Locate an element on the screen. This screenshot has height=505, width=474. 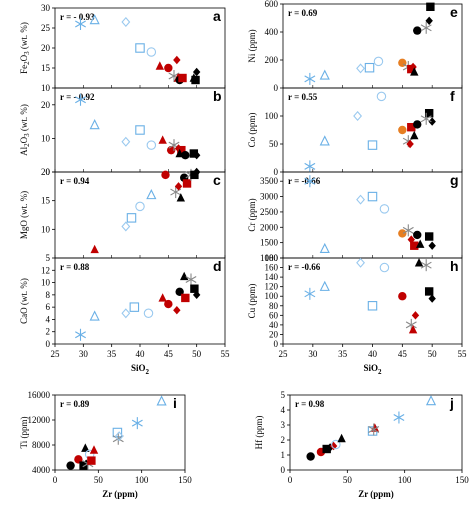
x-tick-label: 40 is located at coordinates (141, 354).